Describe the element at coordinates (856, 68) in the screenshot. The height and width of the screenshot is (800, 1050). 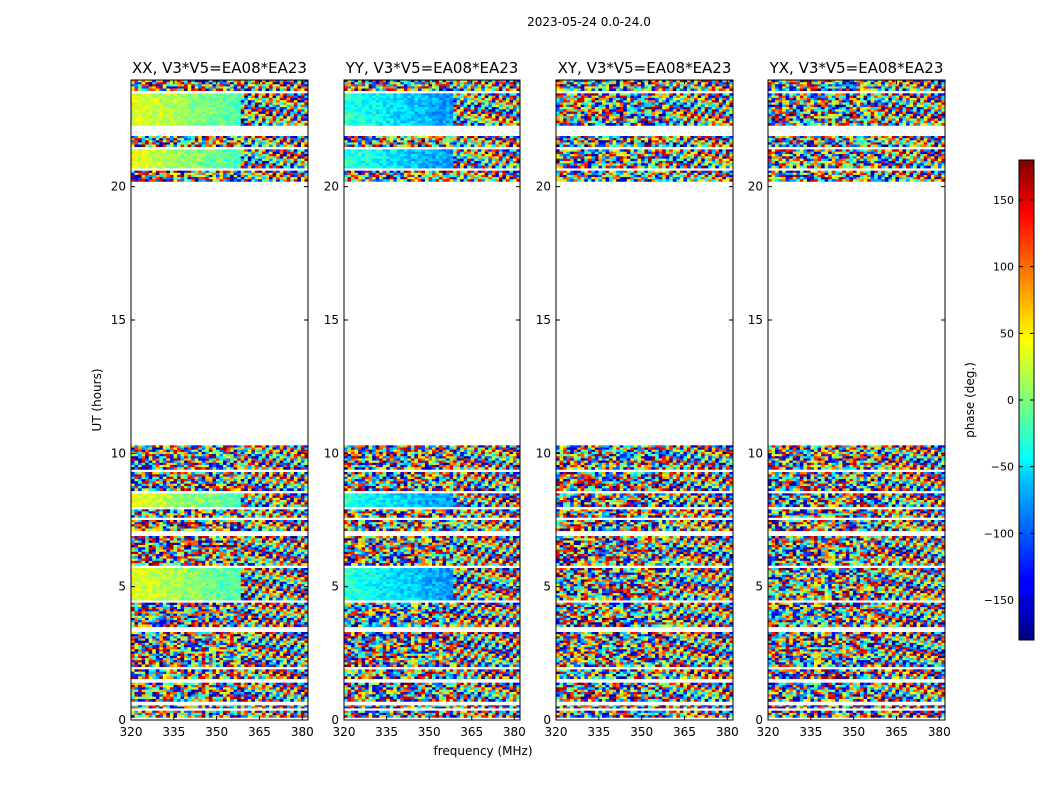
I see `panel-title: YX, V3*V5=EA08*EA23` at that location.